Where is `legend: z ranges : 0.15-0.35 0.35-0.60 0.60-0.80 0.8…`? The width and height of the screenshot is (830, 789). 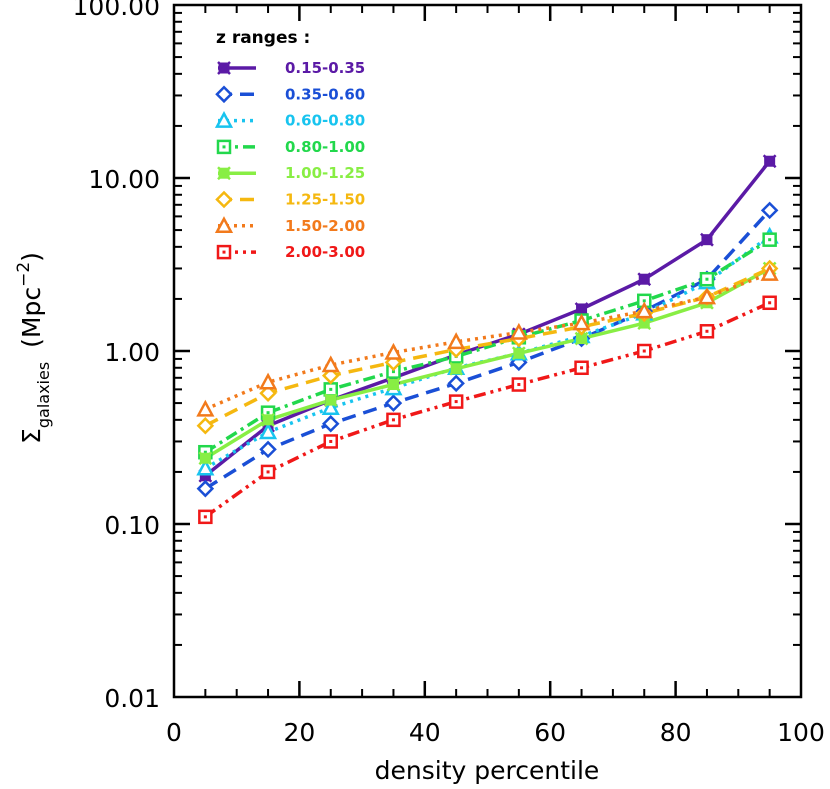
legend: z ranges : 0.15-0.35 0.35-0.60 0.60-0.80 0.8… is located at coordinates (289, 144).